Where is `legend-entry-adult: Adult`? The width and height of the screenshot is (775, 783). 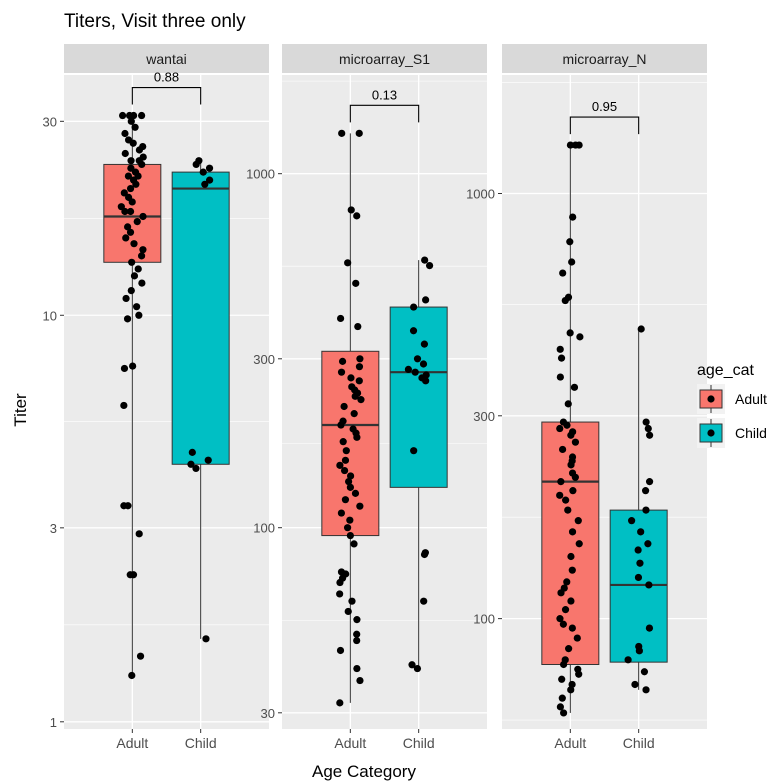 legend-entry-adult: Adult is located at coordinates (732, 399).